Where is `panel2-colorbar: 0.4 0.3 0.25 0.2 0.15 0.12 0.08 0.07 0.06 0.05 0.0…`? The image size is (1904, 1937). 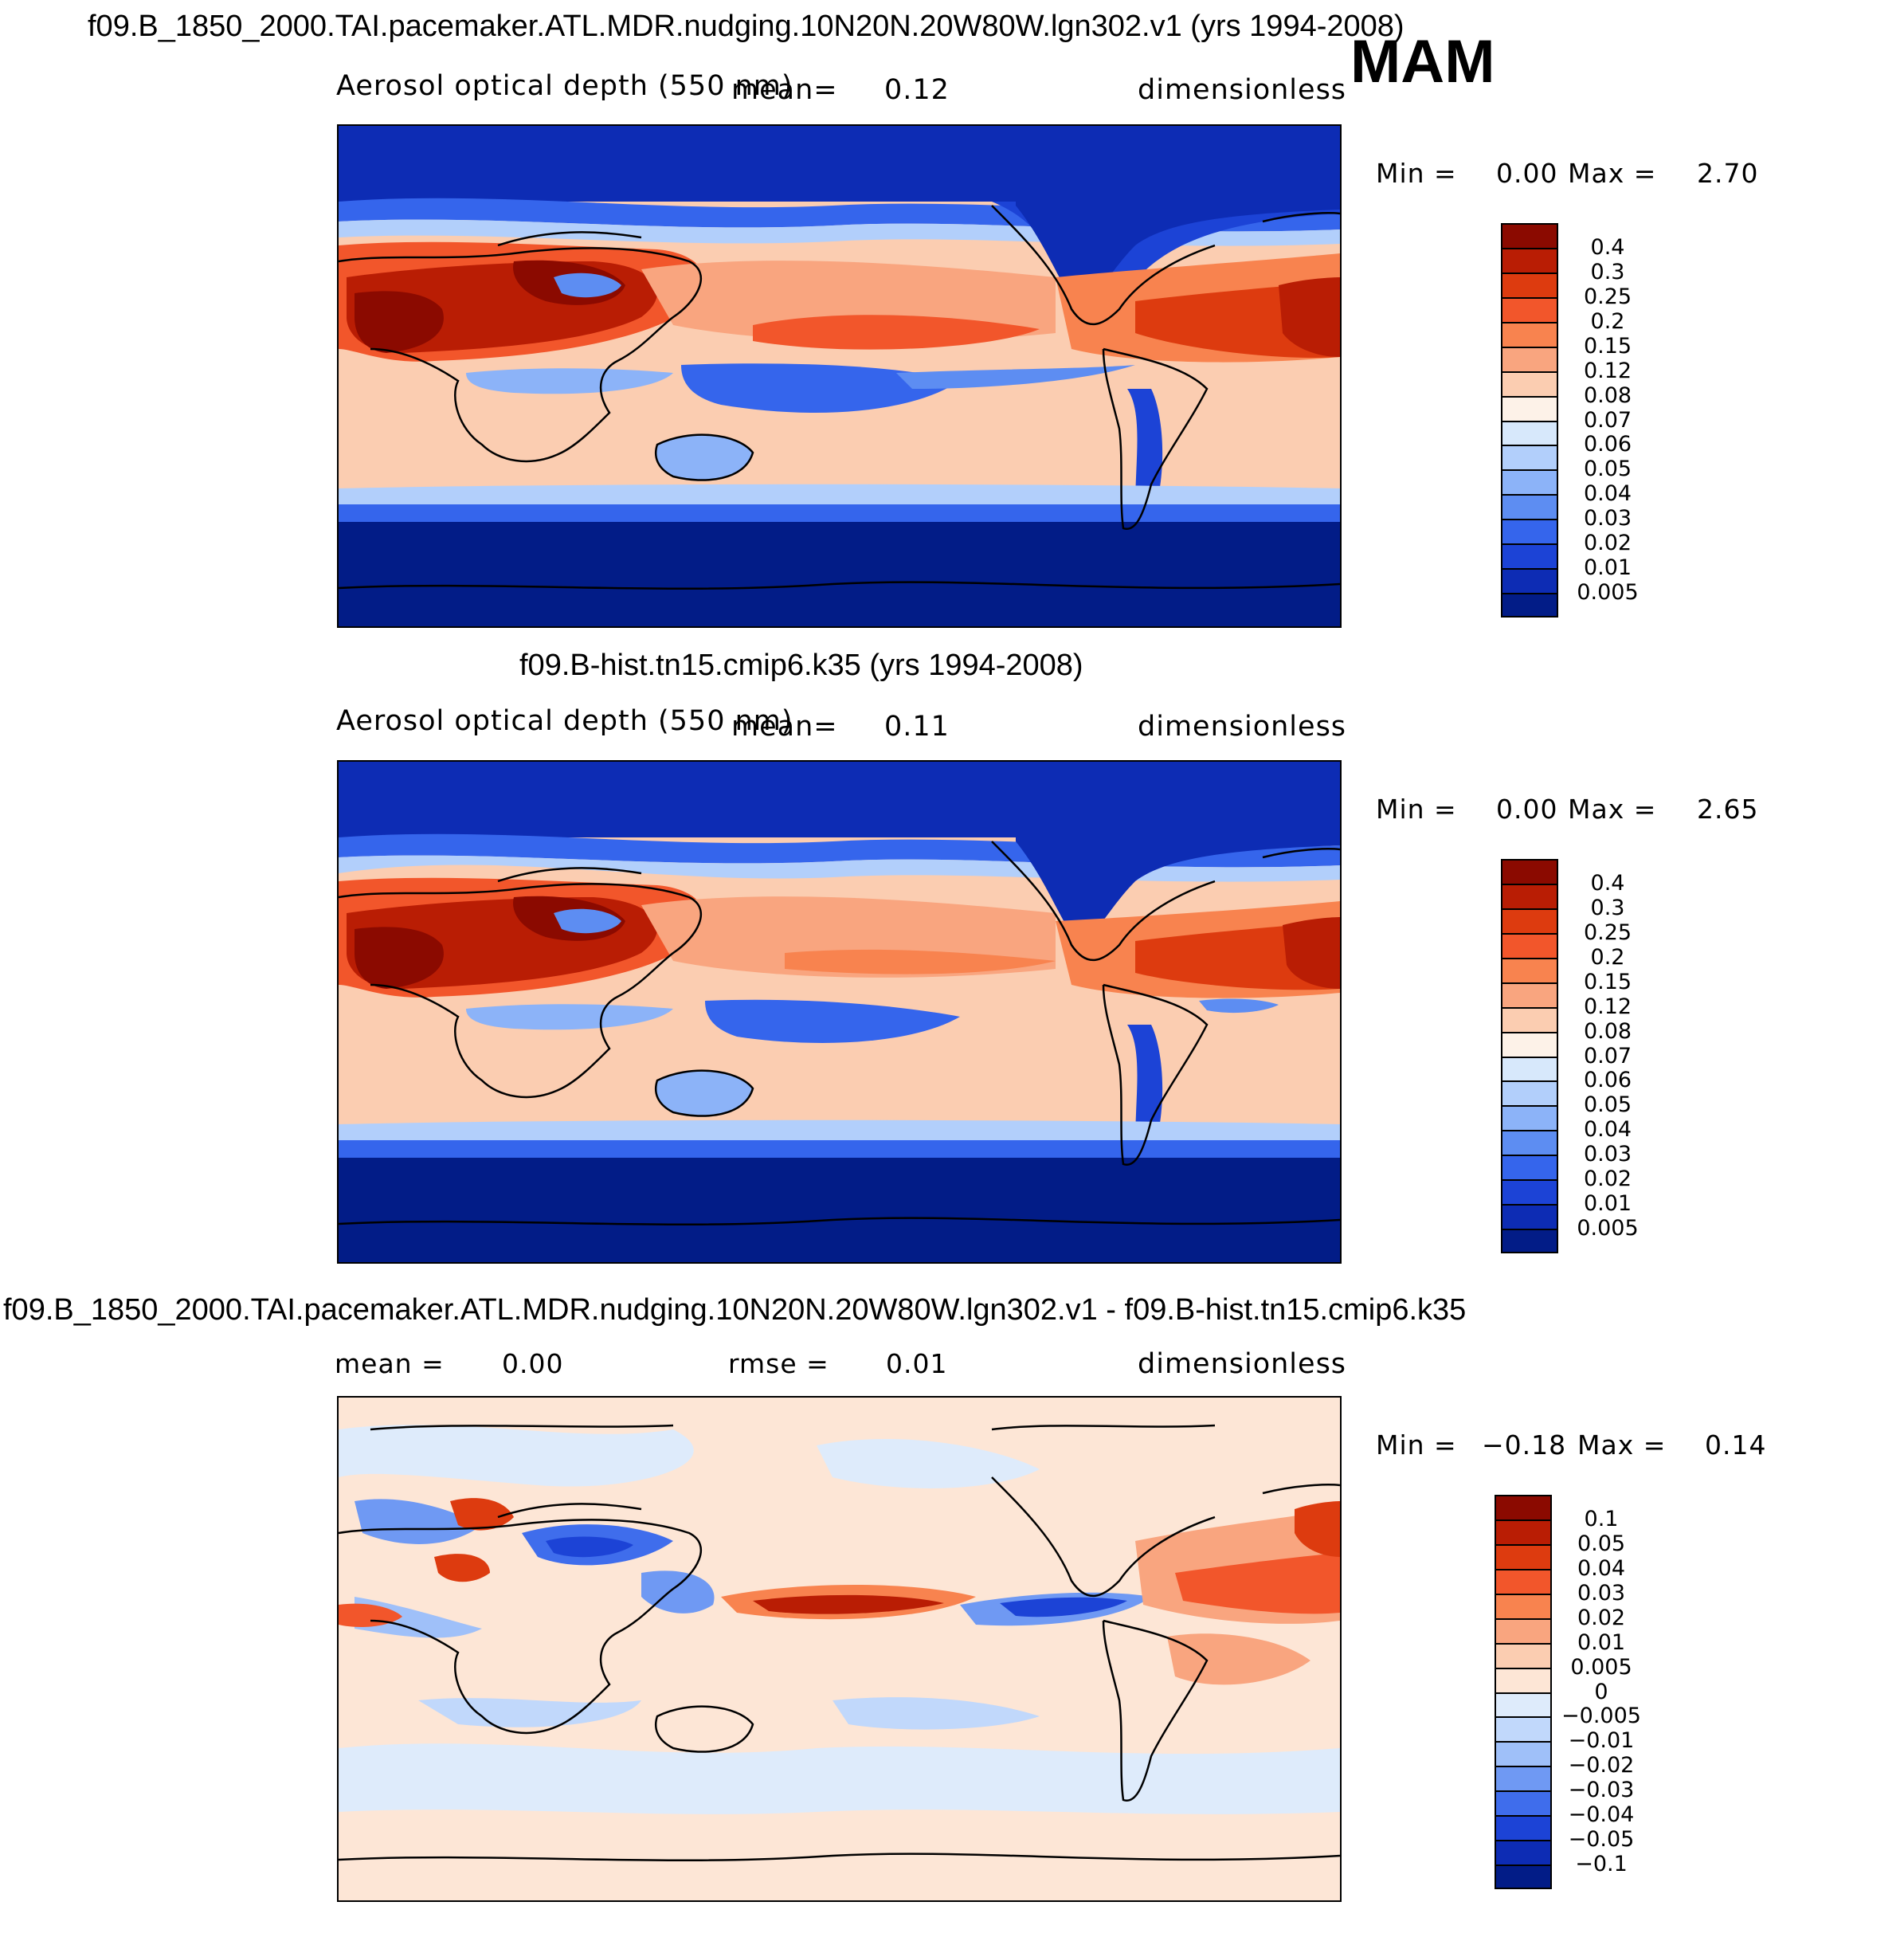
panel2-colorbar: 0.4 0.3 0.25 0.2 0.15 0.12 0.08 0.07 0.06 0.05 0.0… is located at coordinates (1570, 1056).